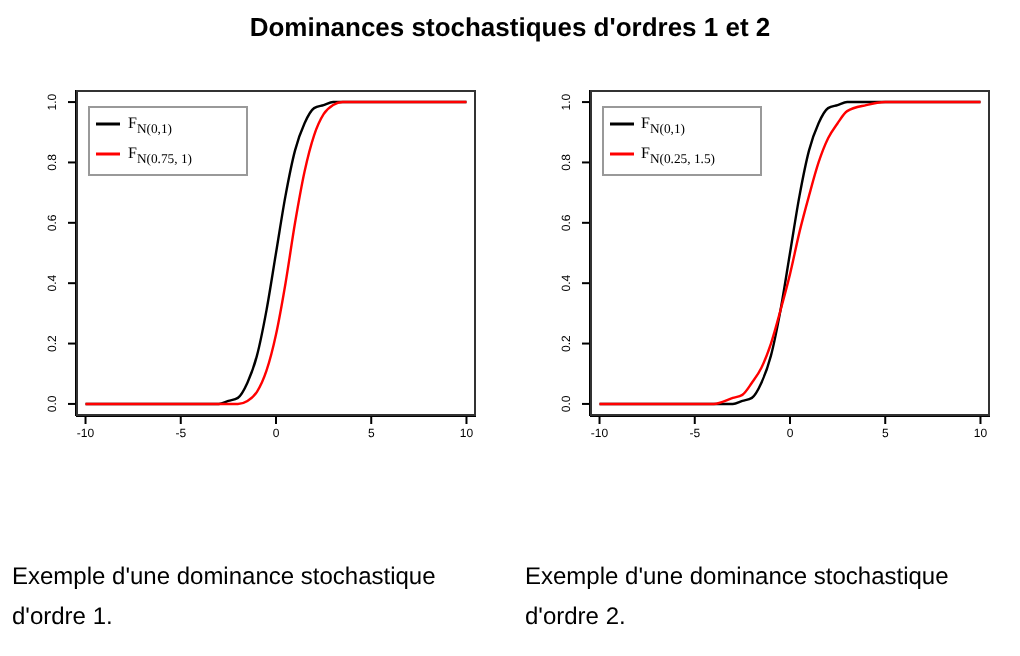  Describe the element at coordinates (738, 597) in the screenshot. I see `text: Exemple d'une dominance stochastique d'ordre 2.` at that location.